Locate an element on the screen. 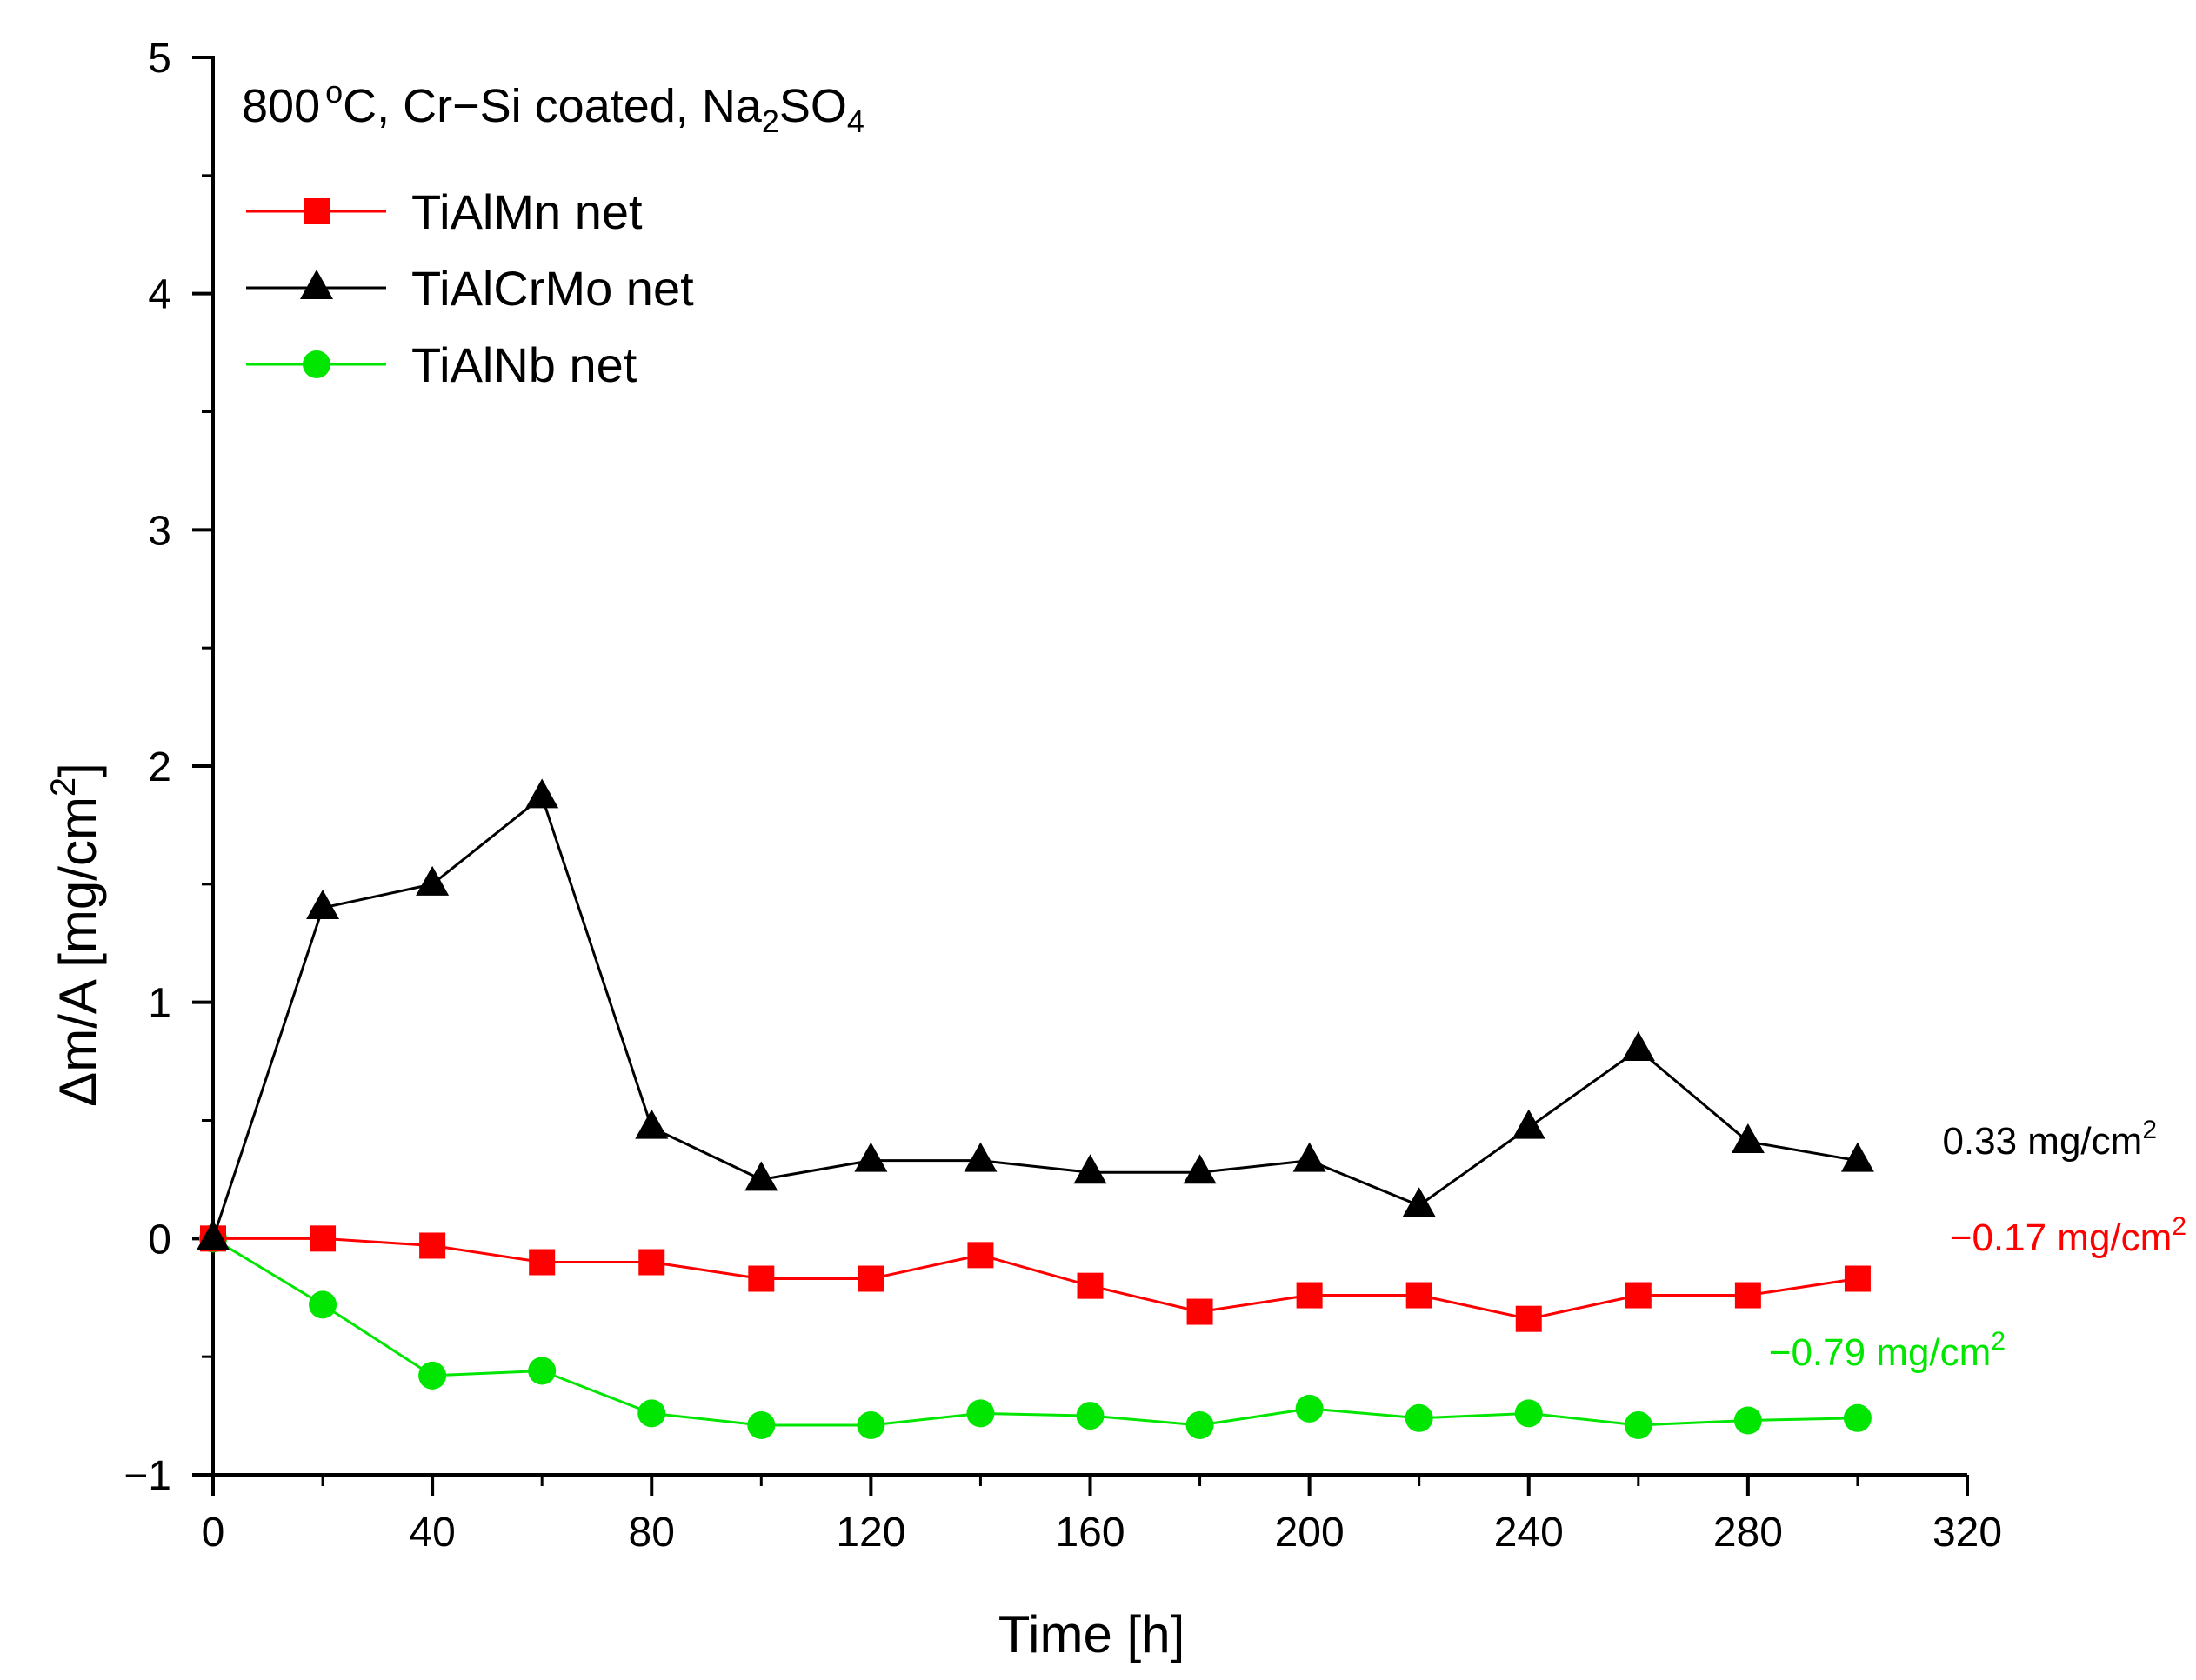  legend-item: TiAlCrMo net is located at coordinates (470, 288).